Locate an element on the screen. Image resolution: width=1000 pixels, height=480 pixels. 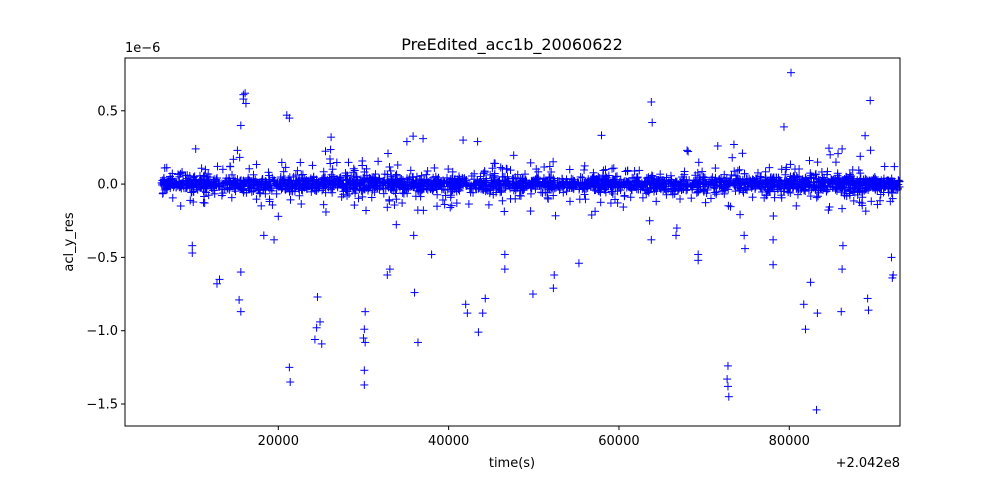
x-tick-label: 60000 is located at coordinates (618, 441).